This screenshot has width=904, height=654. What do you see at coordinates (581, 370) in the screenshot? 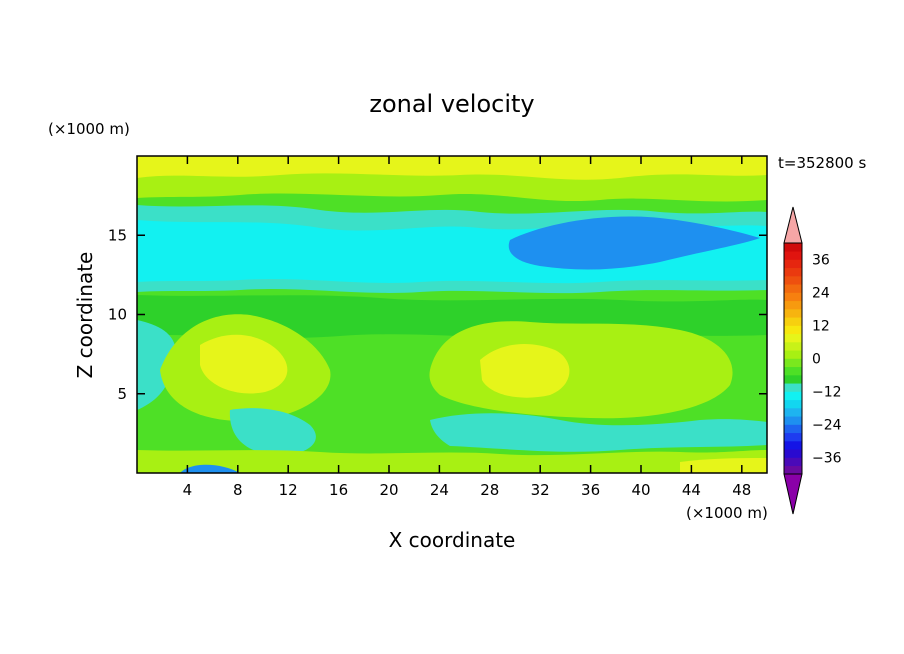
I see `field-right-yellow` at bounding box center [581, 370].